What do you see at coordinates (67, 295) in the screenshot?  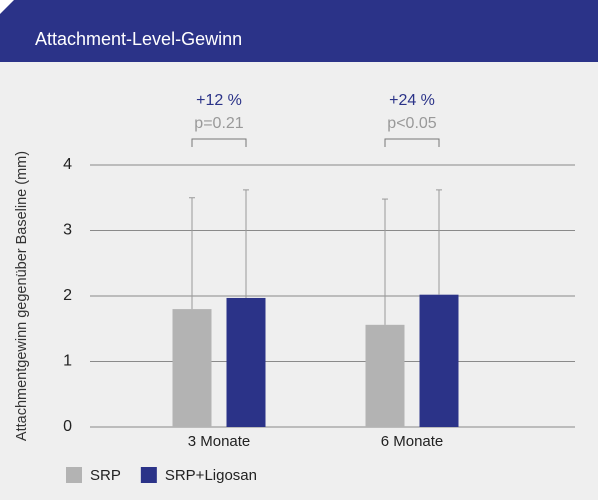 I see `y-tick-label: 2` at bounding box center [67, 295].